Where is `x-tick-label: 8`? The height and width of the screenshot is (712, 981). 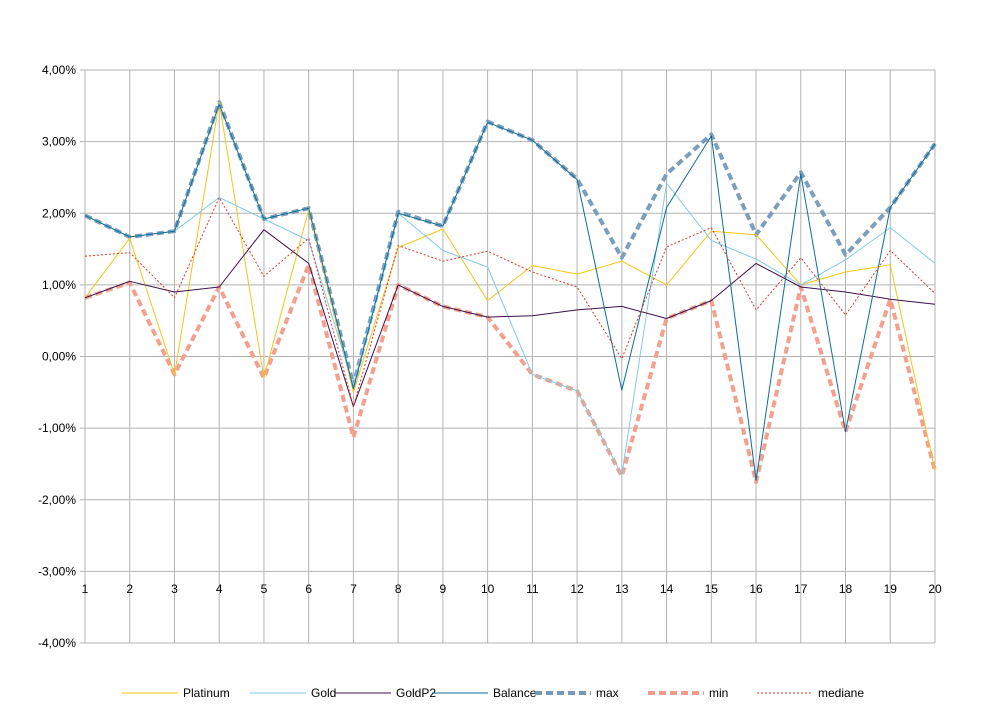 x-tick-label: 8 is located at coordinates (398, 589).